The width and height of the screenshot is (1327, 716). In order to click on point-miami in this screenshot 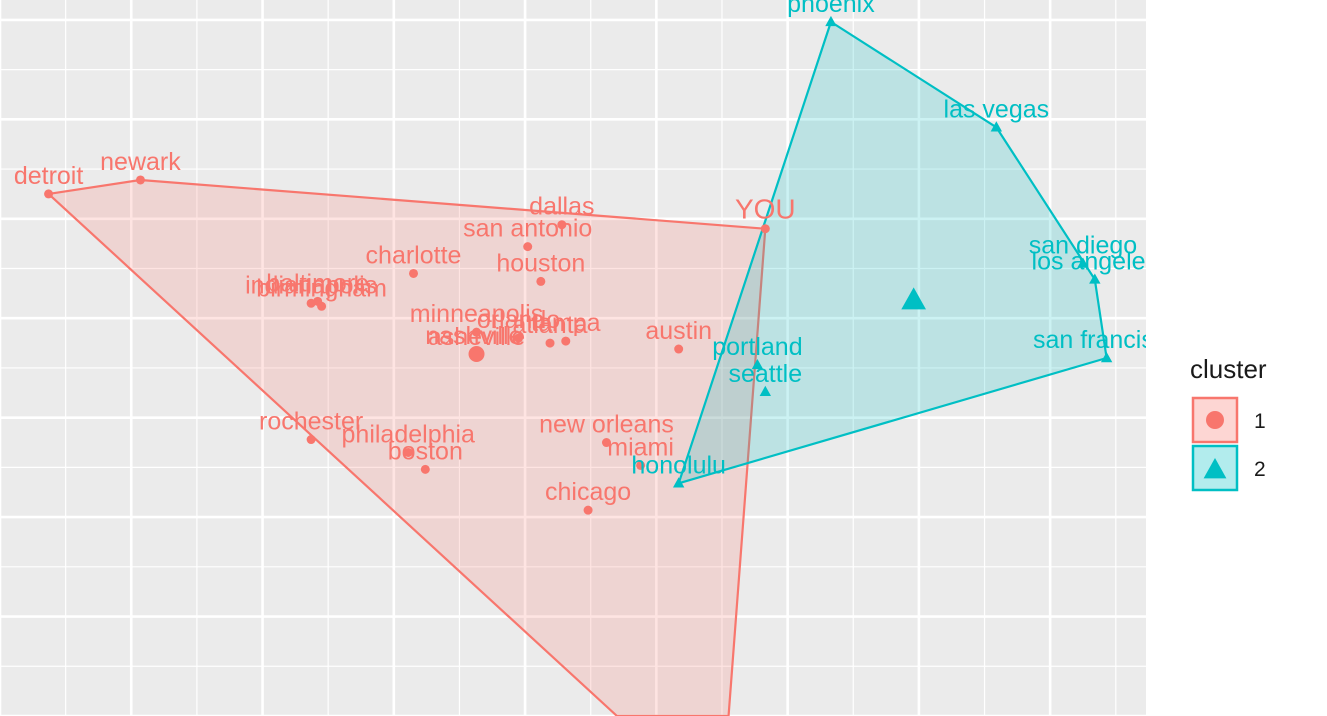, I will do `click(641, 465)`.